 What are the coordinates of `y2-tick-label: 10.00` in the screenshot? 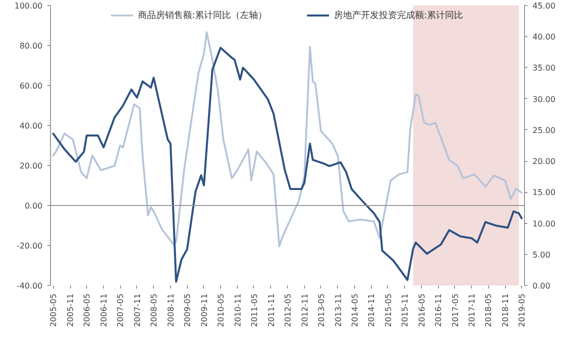 It's located at (544, 223).